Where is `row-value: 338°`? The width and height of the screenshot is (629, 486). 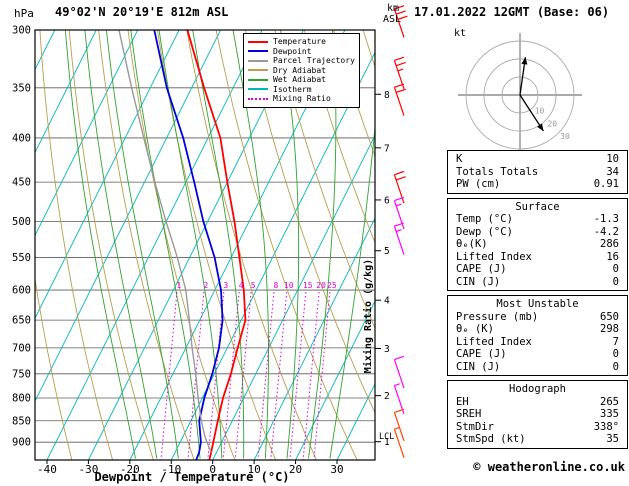
row-value: 338° is located at coordinates (606, 426).